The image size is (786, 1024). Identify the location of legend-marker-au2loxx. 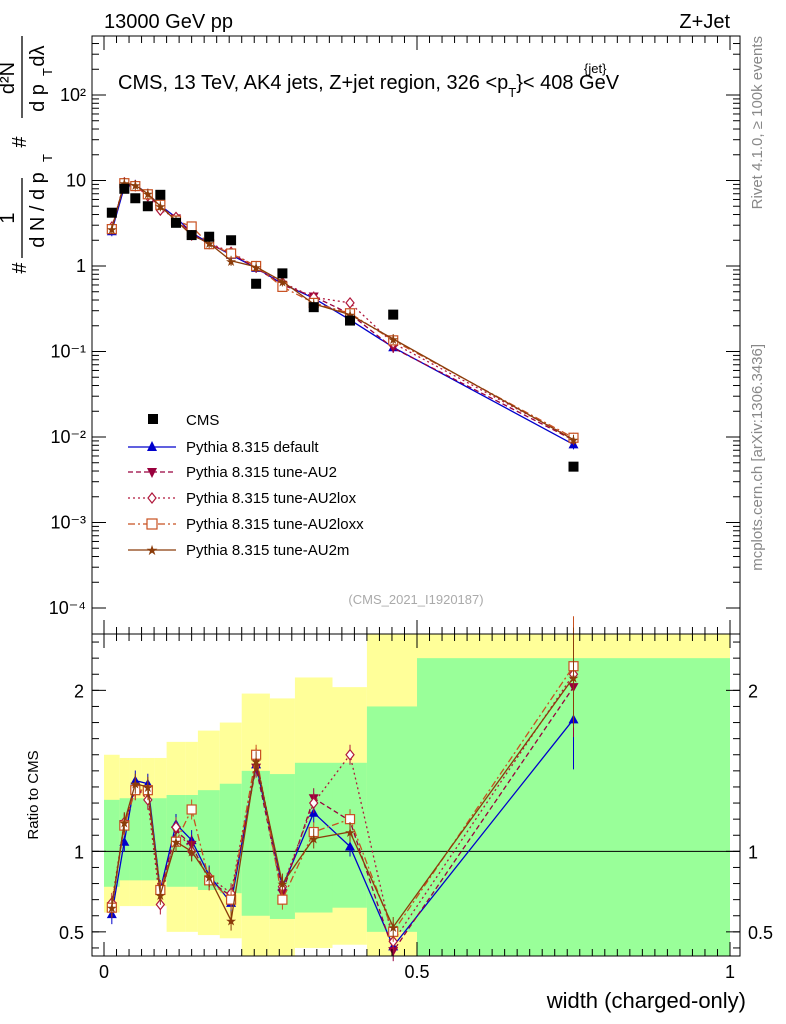
(152, 524).